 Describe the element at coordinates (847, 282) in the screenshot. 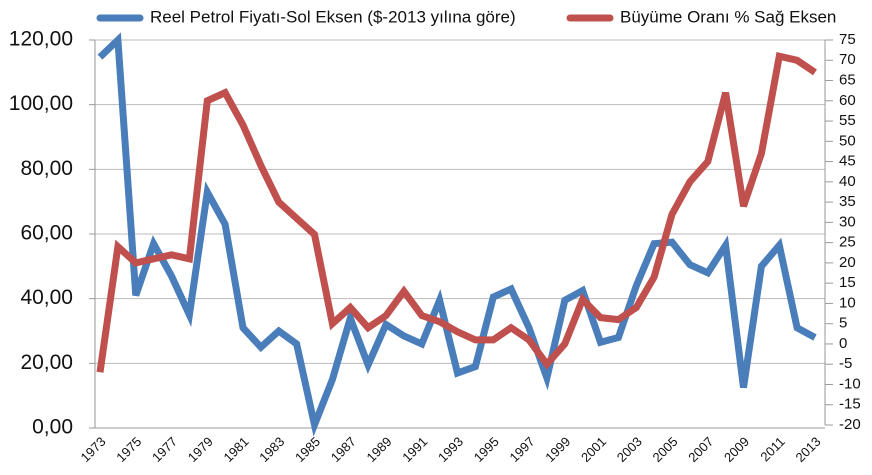

I see `y2-tick-label: 15` at that location.